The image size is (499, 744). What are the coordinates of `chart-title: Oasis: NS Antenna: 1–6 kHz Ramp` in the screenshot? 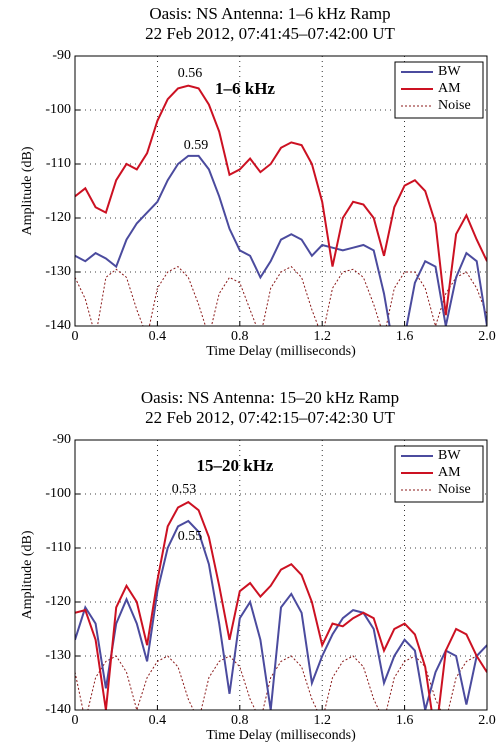 It's located at (269, 13).